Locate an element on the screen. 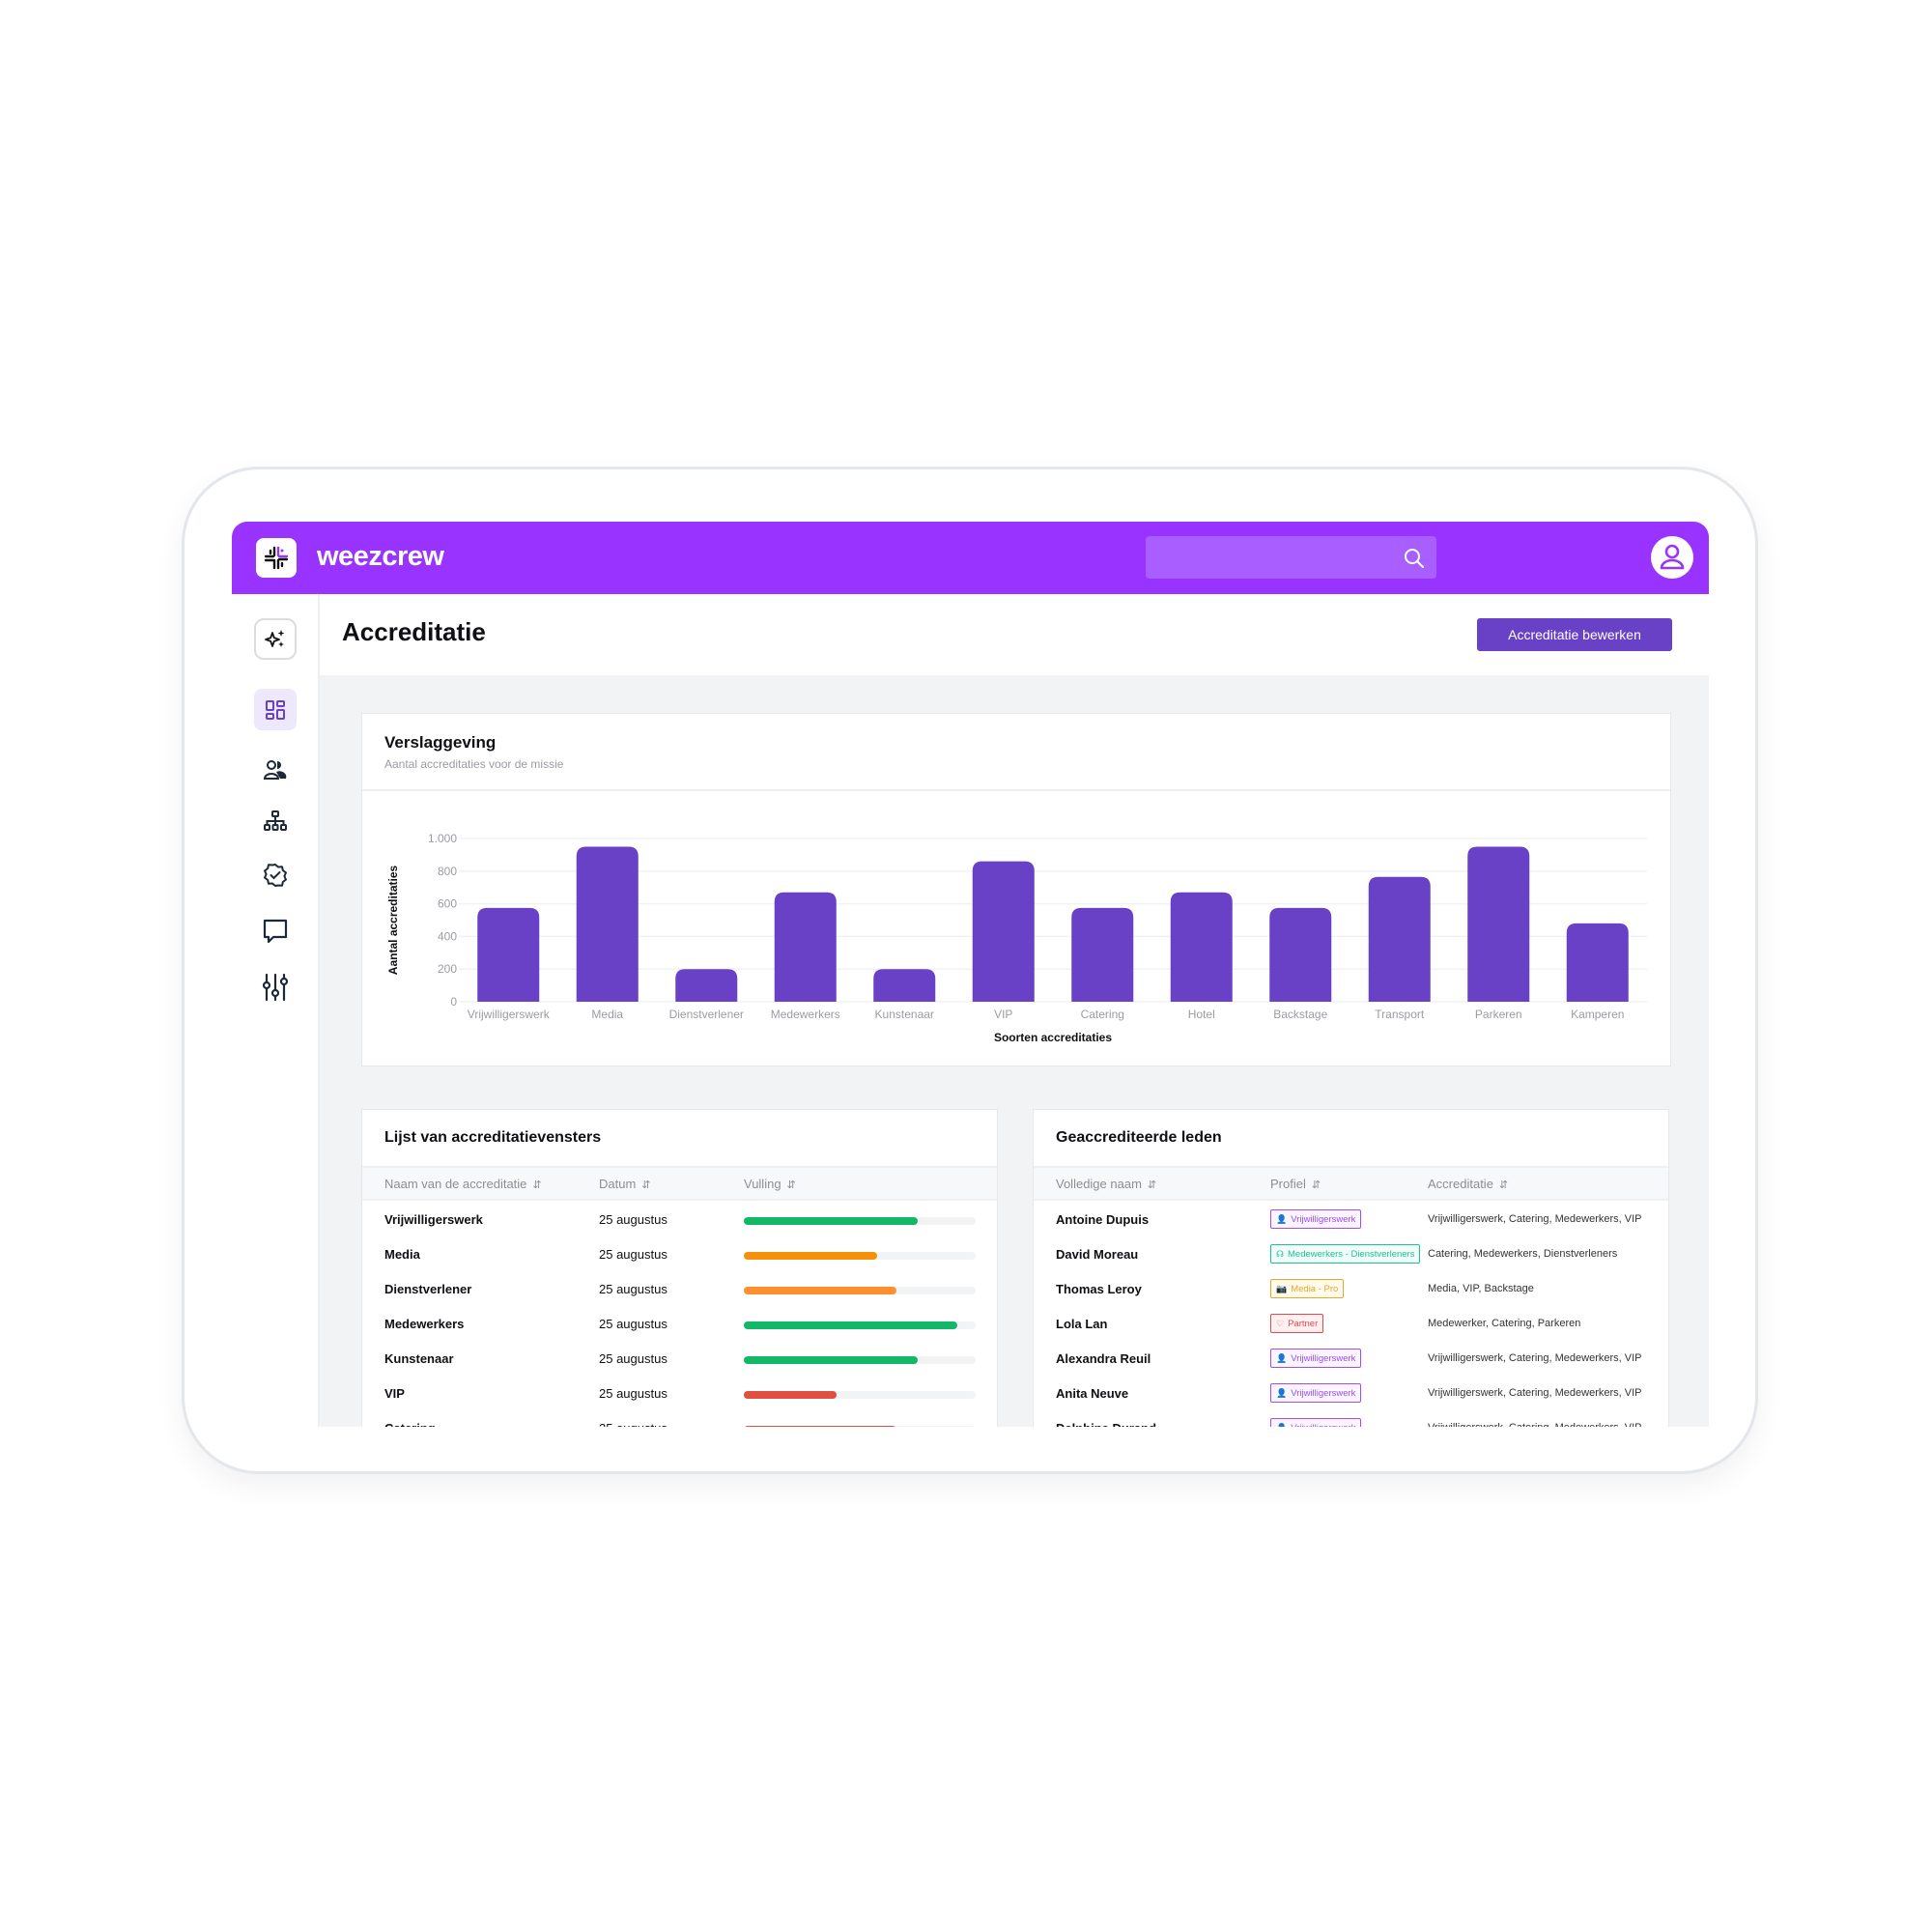 This screenshot has width=1932, height=1932. accreditation-name: Dienstverlener is located at coordinates (428, 1289).